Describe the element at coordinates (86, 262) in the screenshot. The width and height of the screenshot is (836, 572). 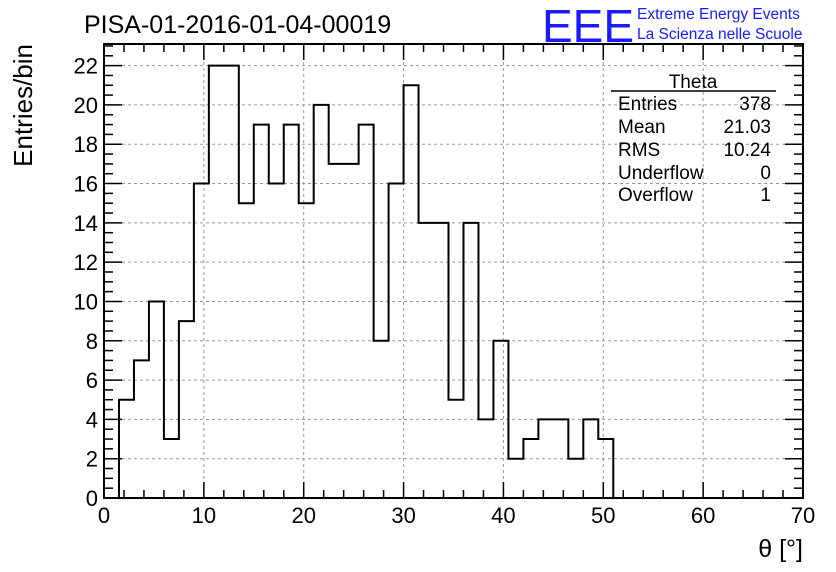
I see `y-tick-label: 12` at that location.